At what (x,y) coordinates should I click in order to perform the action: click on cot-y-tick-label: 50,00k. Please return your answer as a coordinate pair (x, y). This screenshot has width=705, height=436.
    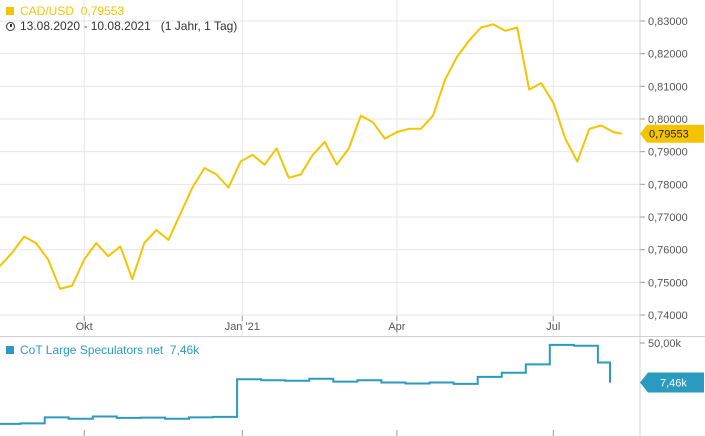
    Looking at the image, I should click on (665, 344).